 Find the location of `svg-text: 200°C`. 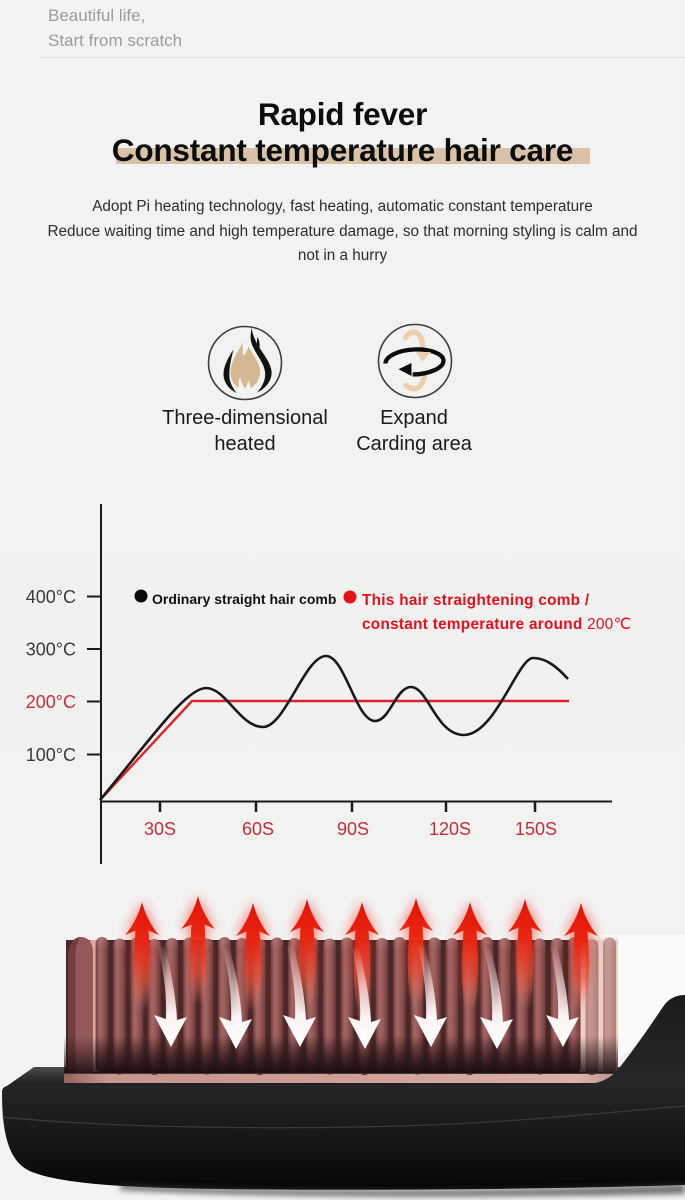

svg-text: 200°C is located at coordinates (51, 702).